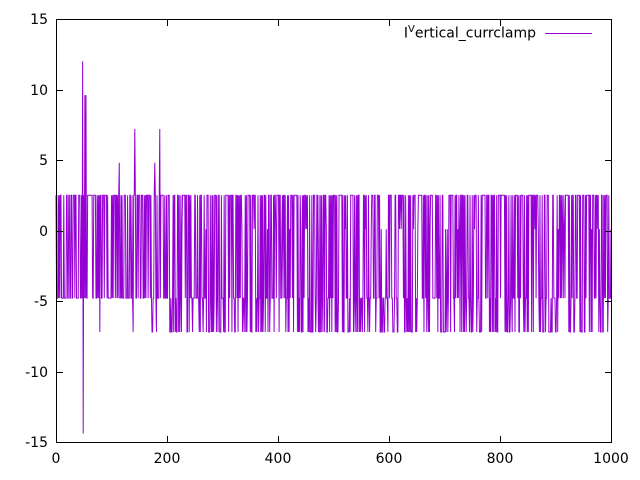 The image size is (640, 480). What do you see at coordinates (39, 20) in the screenshot?
I see `y-tick-label: 15` at bounding box center [39, 20].